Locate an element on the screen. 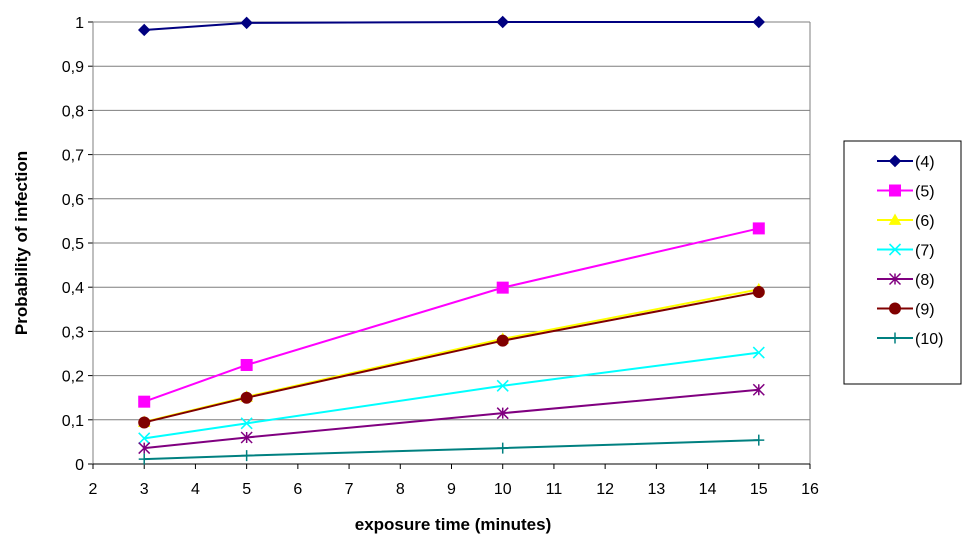 This screenshot has width=974, height=537. x-tick-label: 15 is located at coordinates (759, 489).